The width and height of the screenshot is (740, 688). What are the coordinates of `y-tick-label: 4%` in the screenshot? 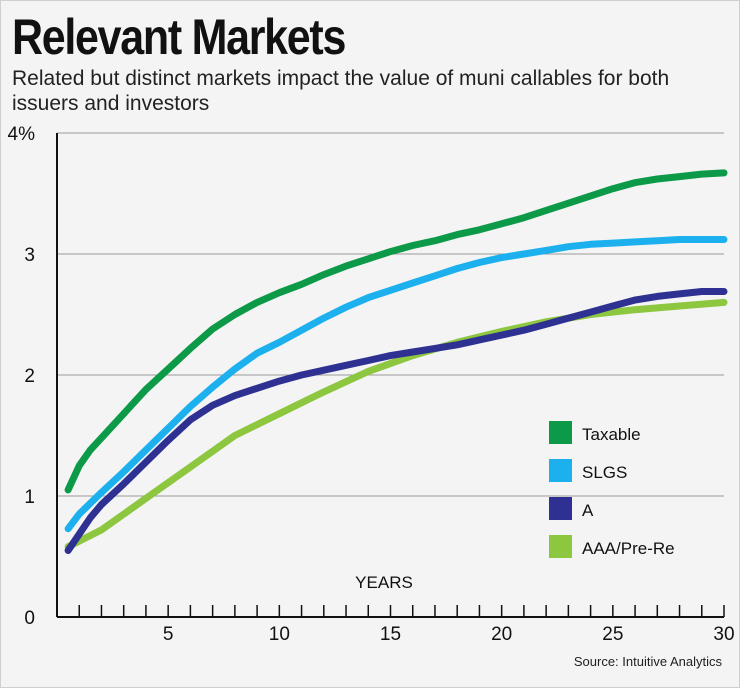 It's located at (22, 134).